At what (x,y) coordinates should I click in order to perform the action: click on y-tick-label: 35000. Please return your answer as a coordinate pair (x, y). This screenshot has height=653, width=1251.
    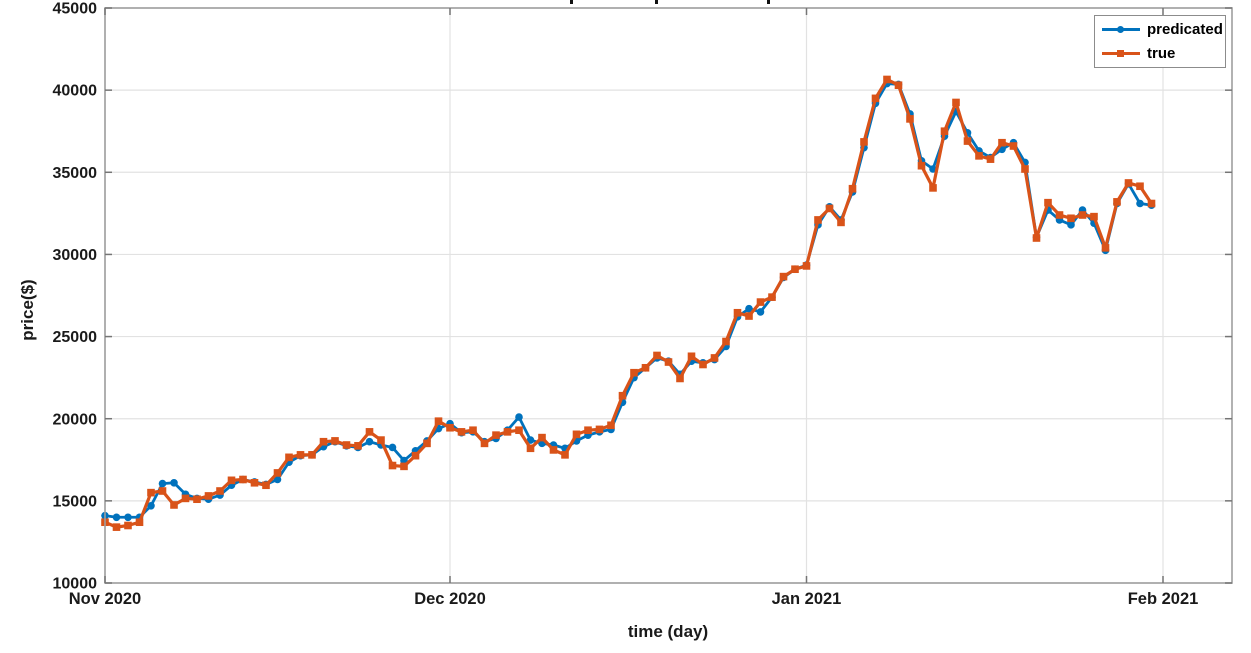
    Looking at the image, I should click on (75, 173).